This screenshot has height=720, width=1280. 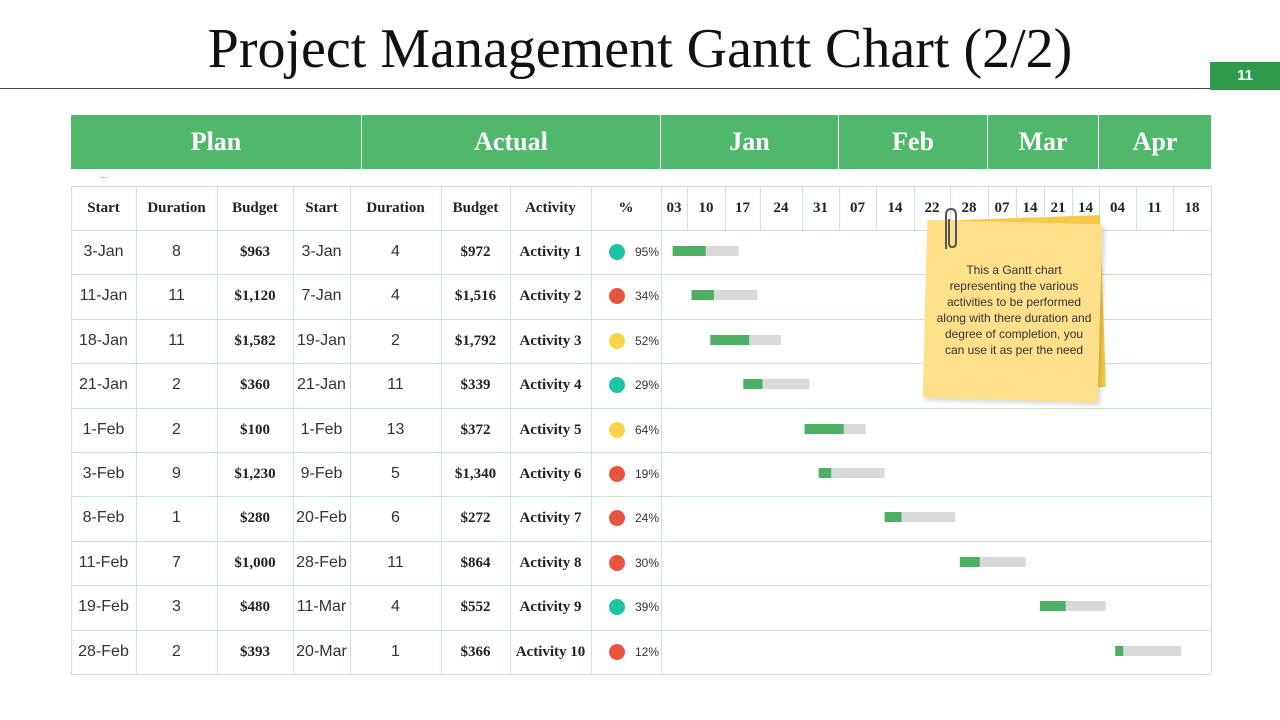 I want to click on apr-header: Apr, so click(x=1155, y=142).